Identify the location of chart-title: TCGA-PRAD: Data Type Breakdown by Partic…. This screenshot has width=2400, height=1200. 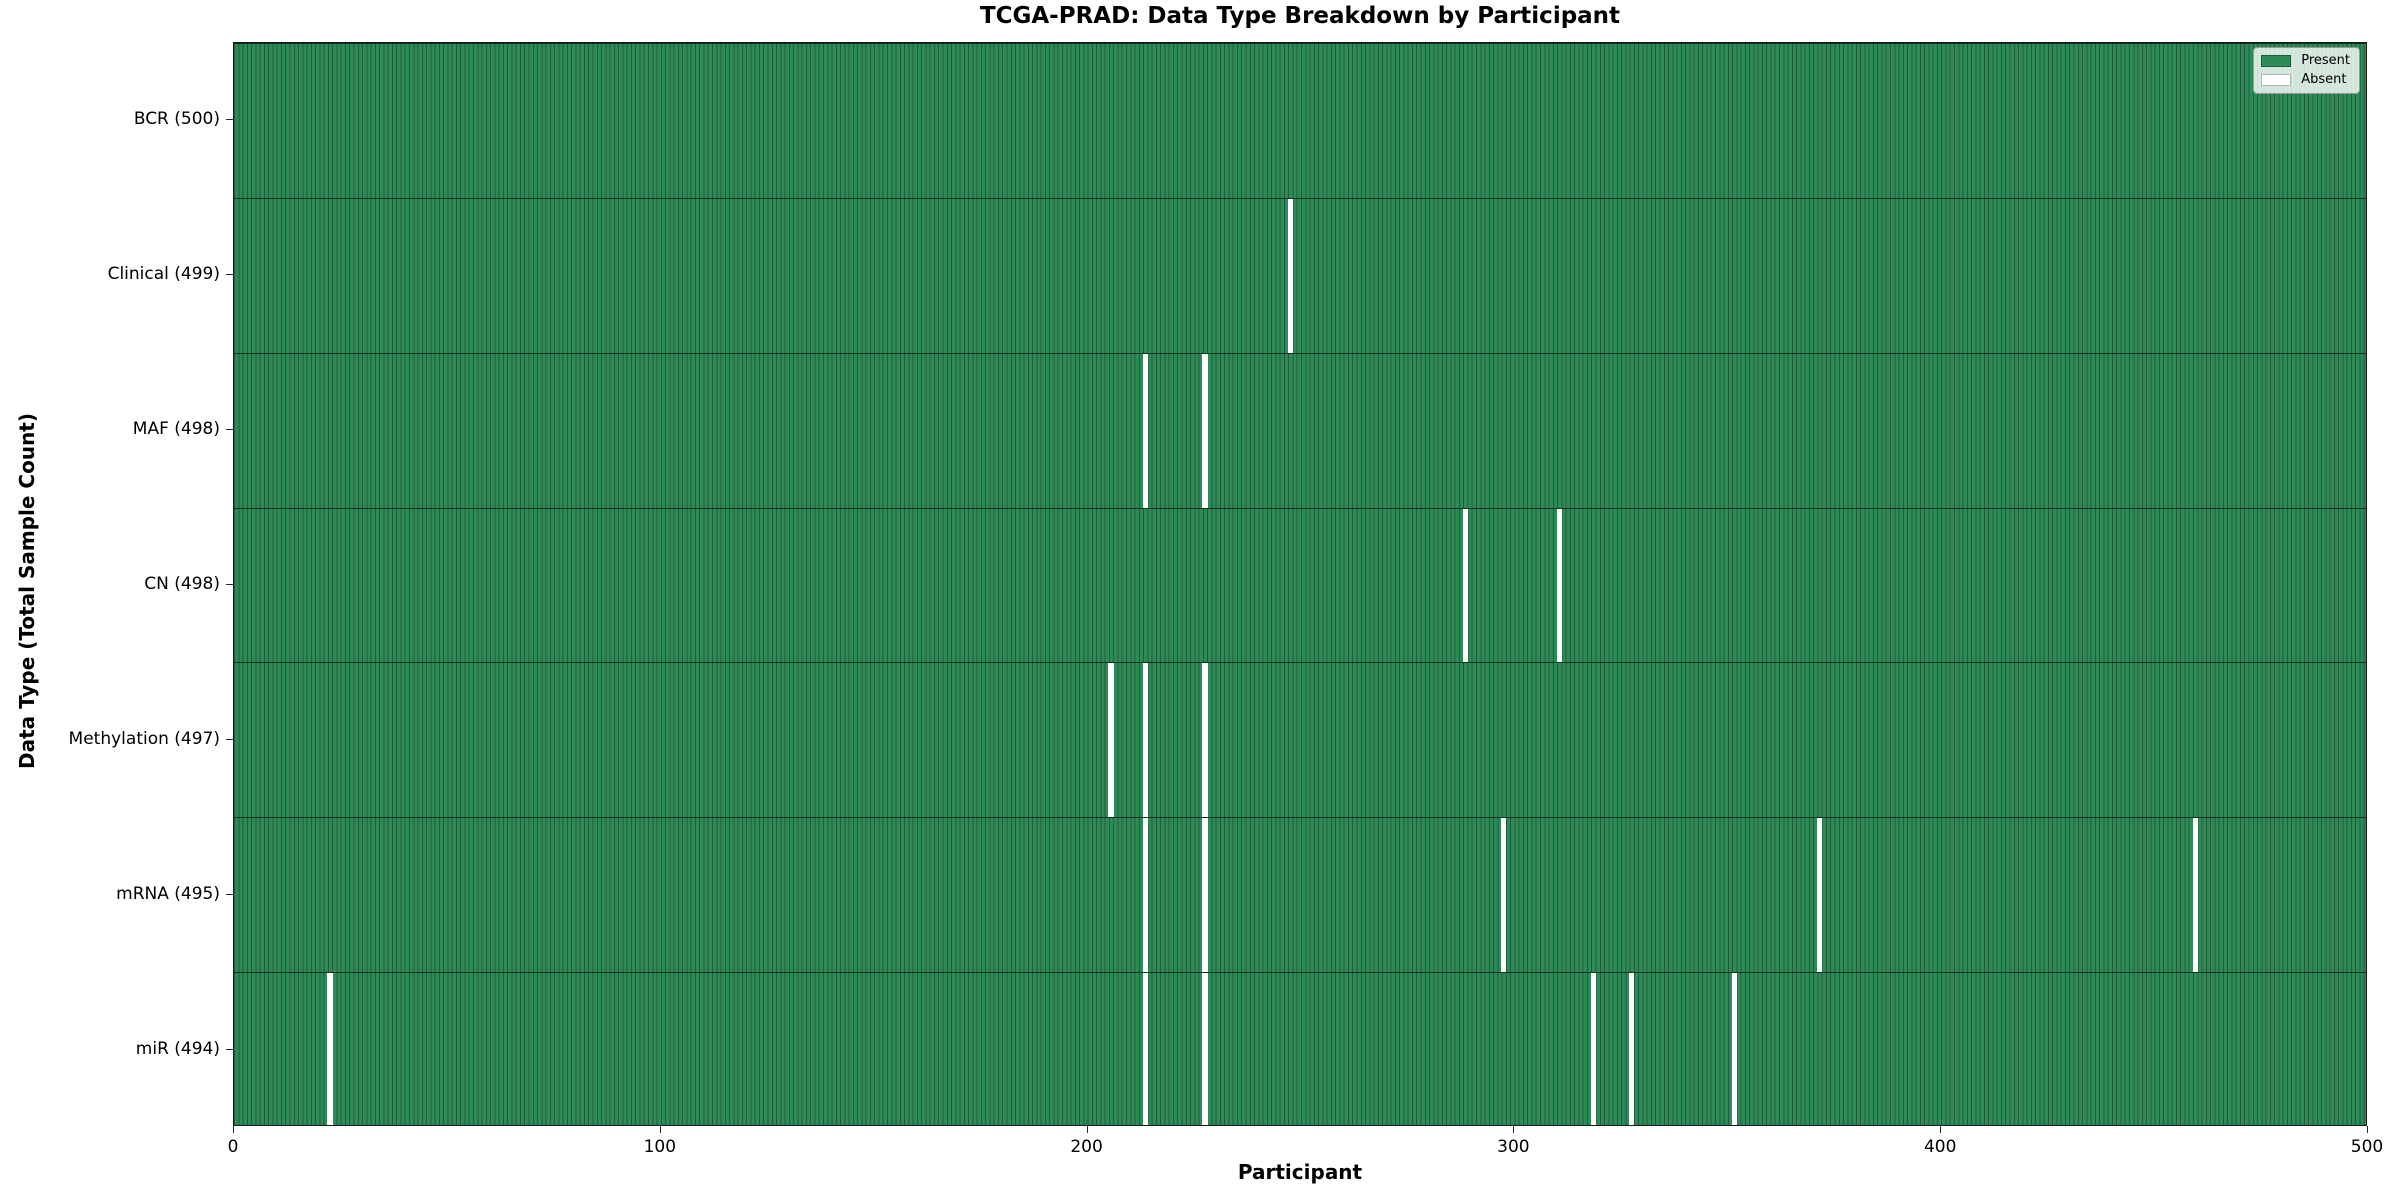
(1300, 16).